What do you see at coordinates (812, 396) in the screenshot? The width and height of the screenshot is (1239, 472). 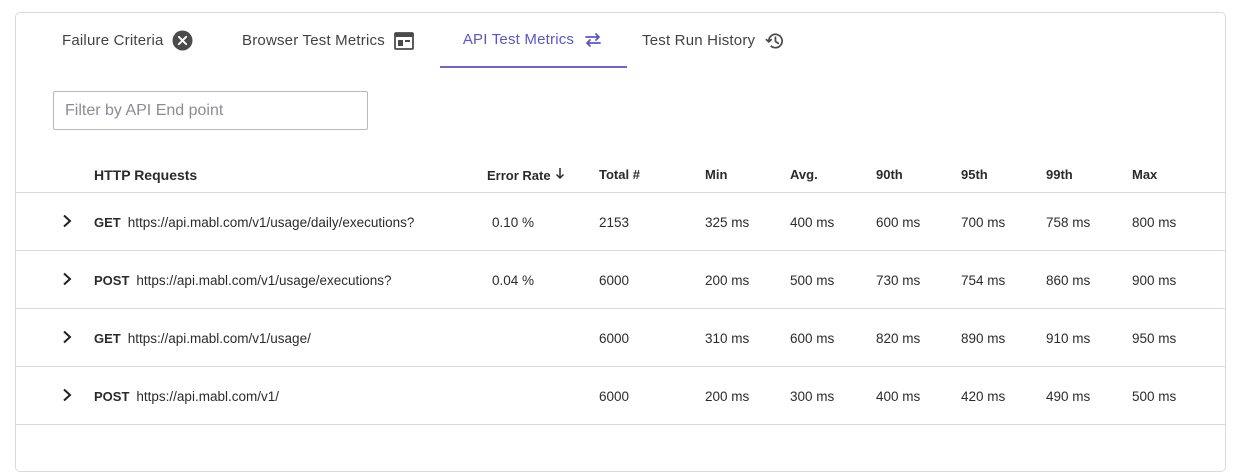 I see `avg-cell: 300 ms` at bounding box center [812, 396].